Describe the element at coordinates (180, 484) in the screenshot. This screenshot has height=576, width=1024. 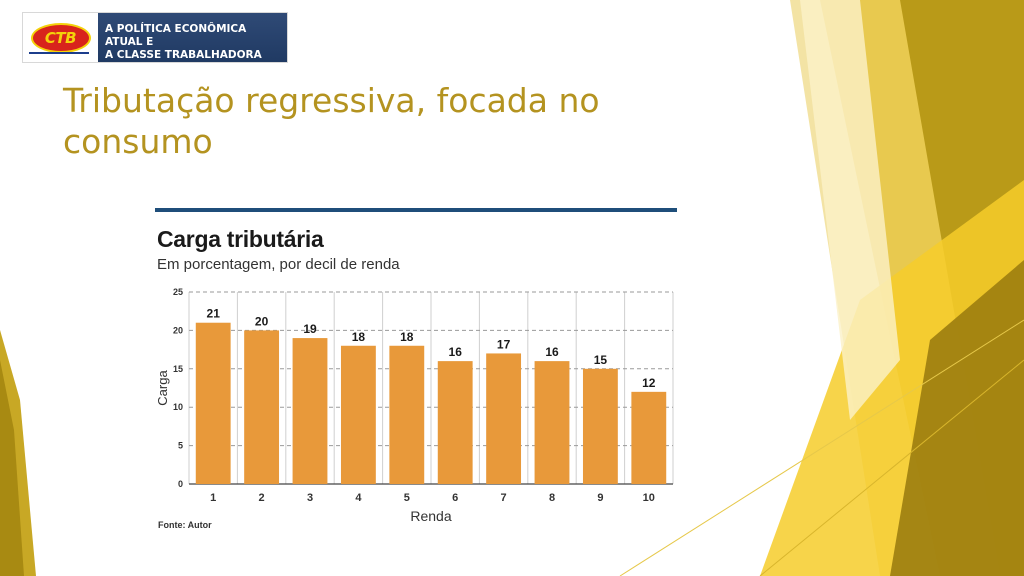
I see `y-tick-label: 0` at that location.